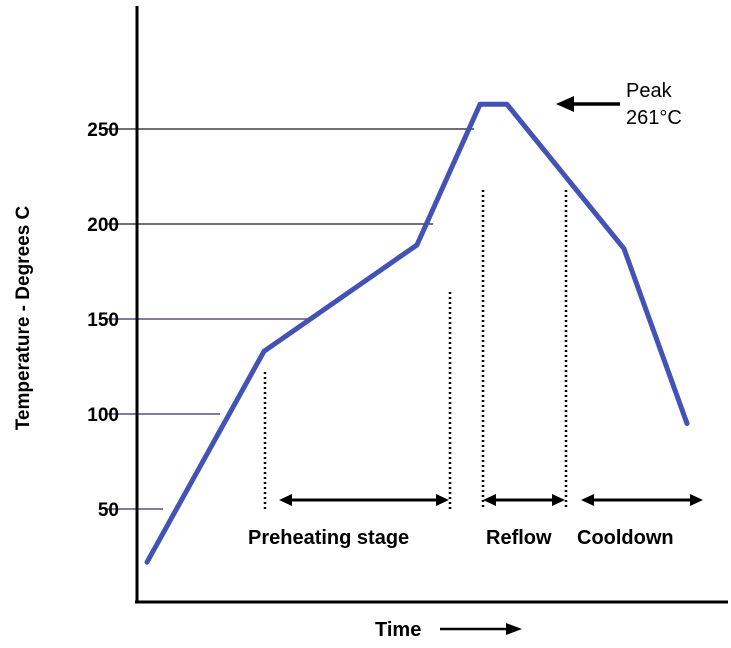 The image size is (731, 648). Describe the element at coordinates (398, 630) in the screenshot. I see `x-axis-label: Time` at that location.